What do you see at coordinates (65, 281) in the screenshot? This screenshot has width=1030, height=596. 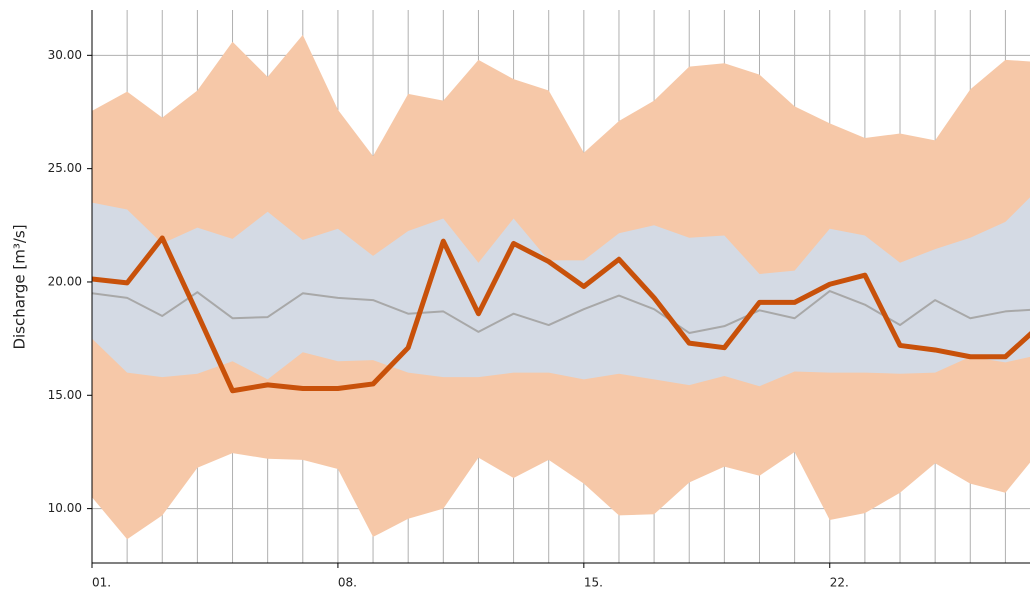 I see `y-tick-label: 20.00` at bounding box center [65, 281].